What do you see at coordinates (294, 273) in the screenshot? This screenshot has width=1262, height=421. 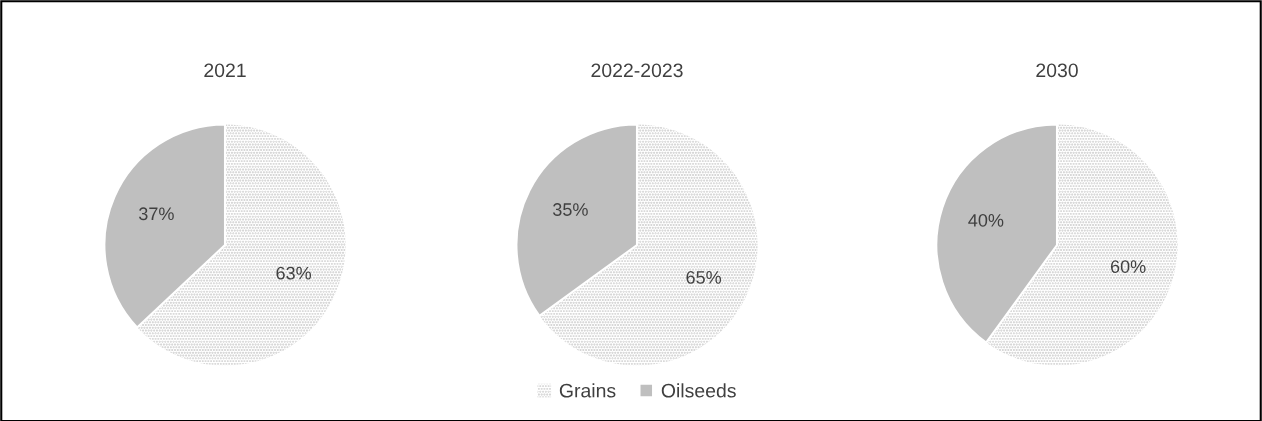 I see `data-label: 63%` at bounding box center [294, 273].